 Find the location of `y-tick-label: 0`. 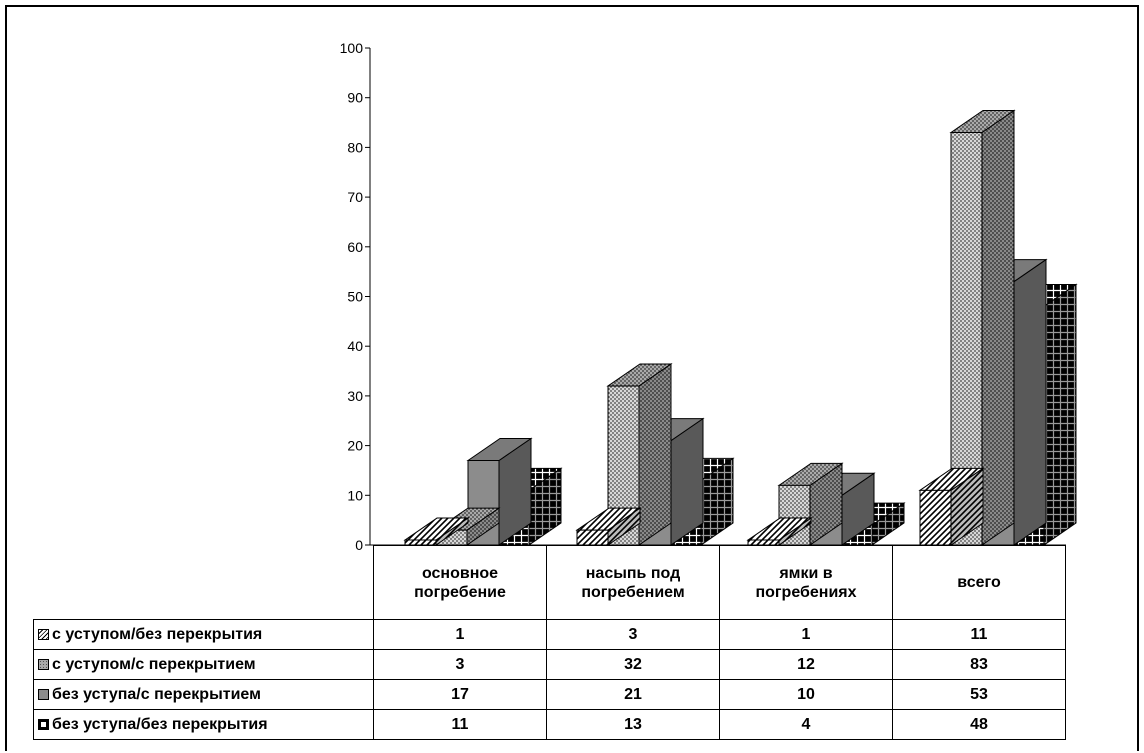

y-tick-label: 0 is located at coordinates (359, 545).